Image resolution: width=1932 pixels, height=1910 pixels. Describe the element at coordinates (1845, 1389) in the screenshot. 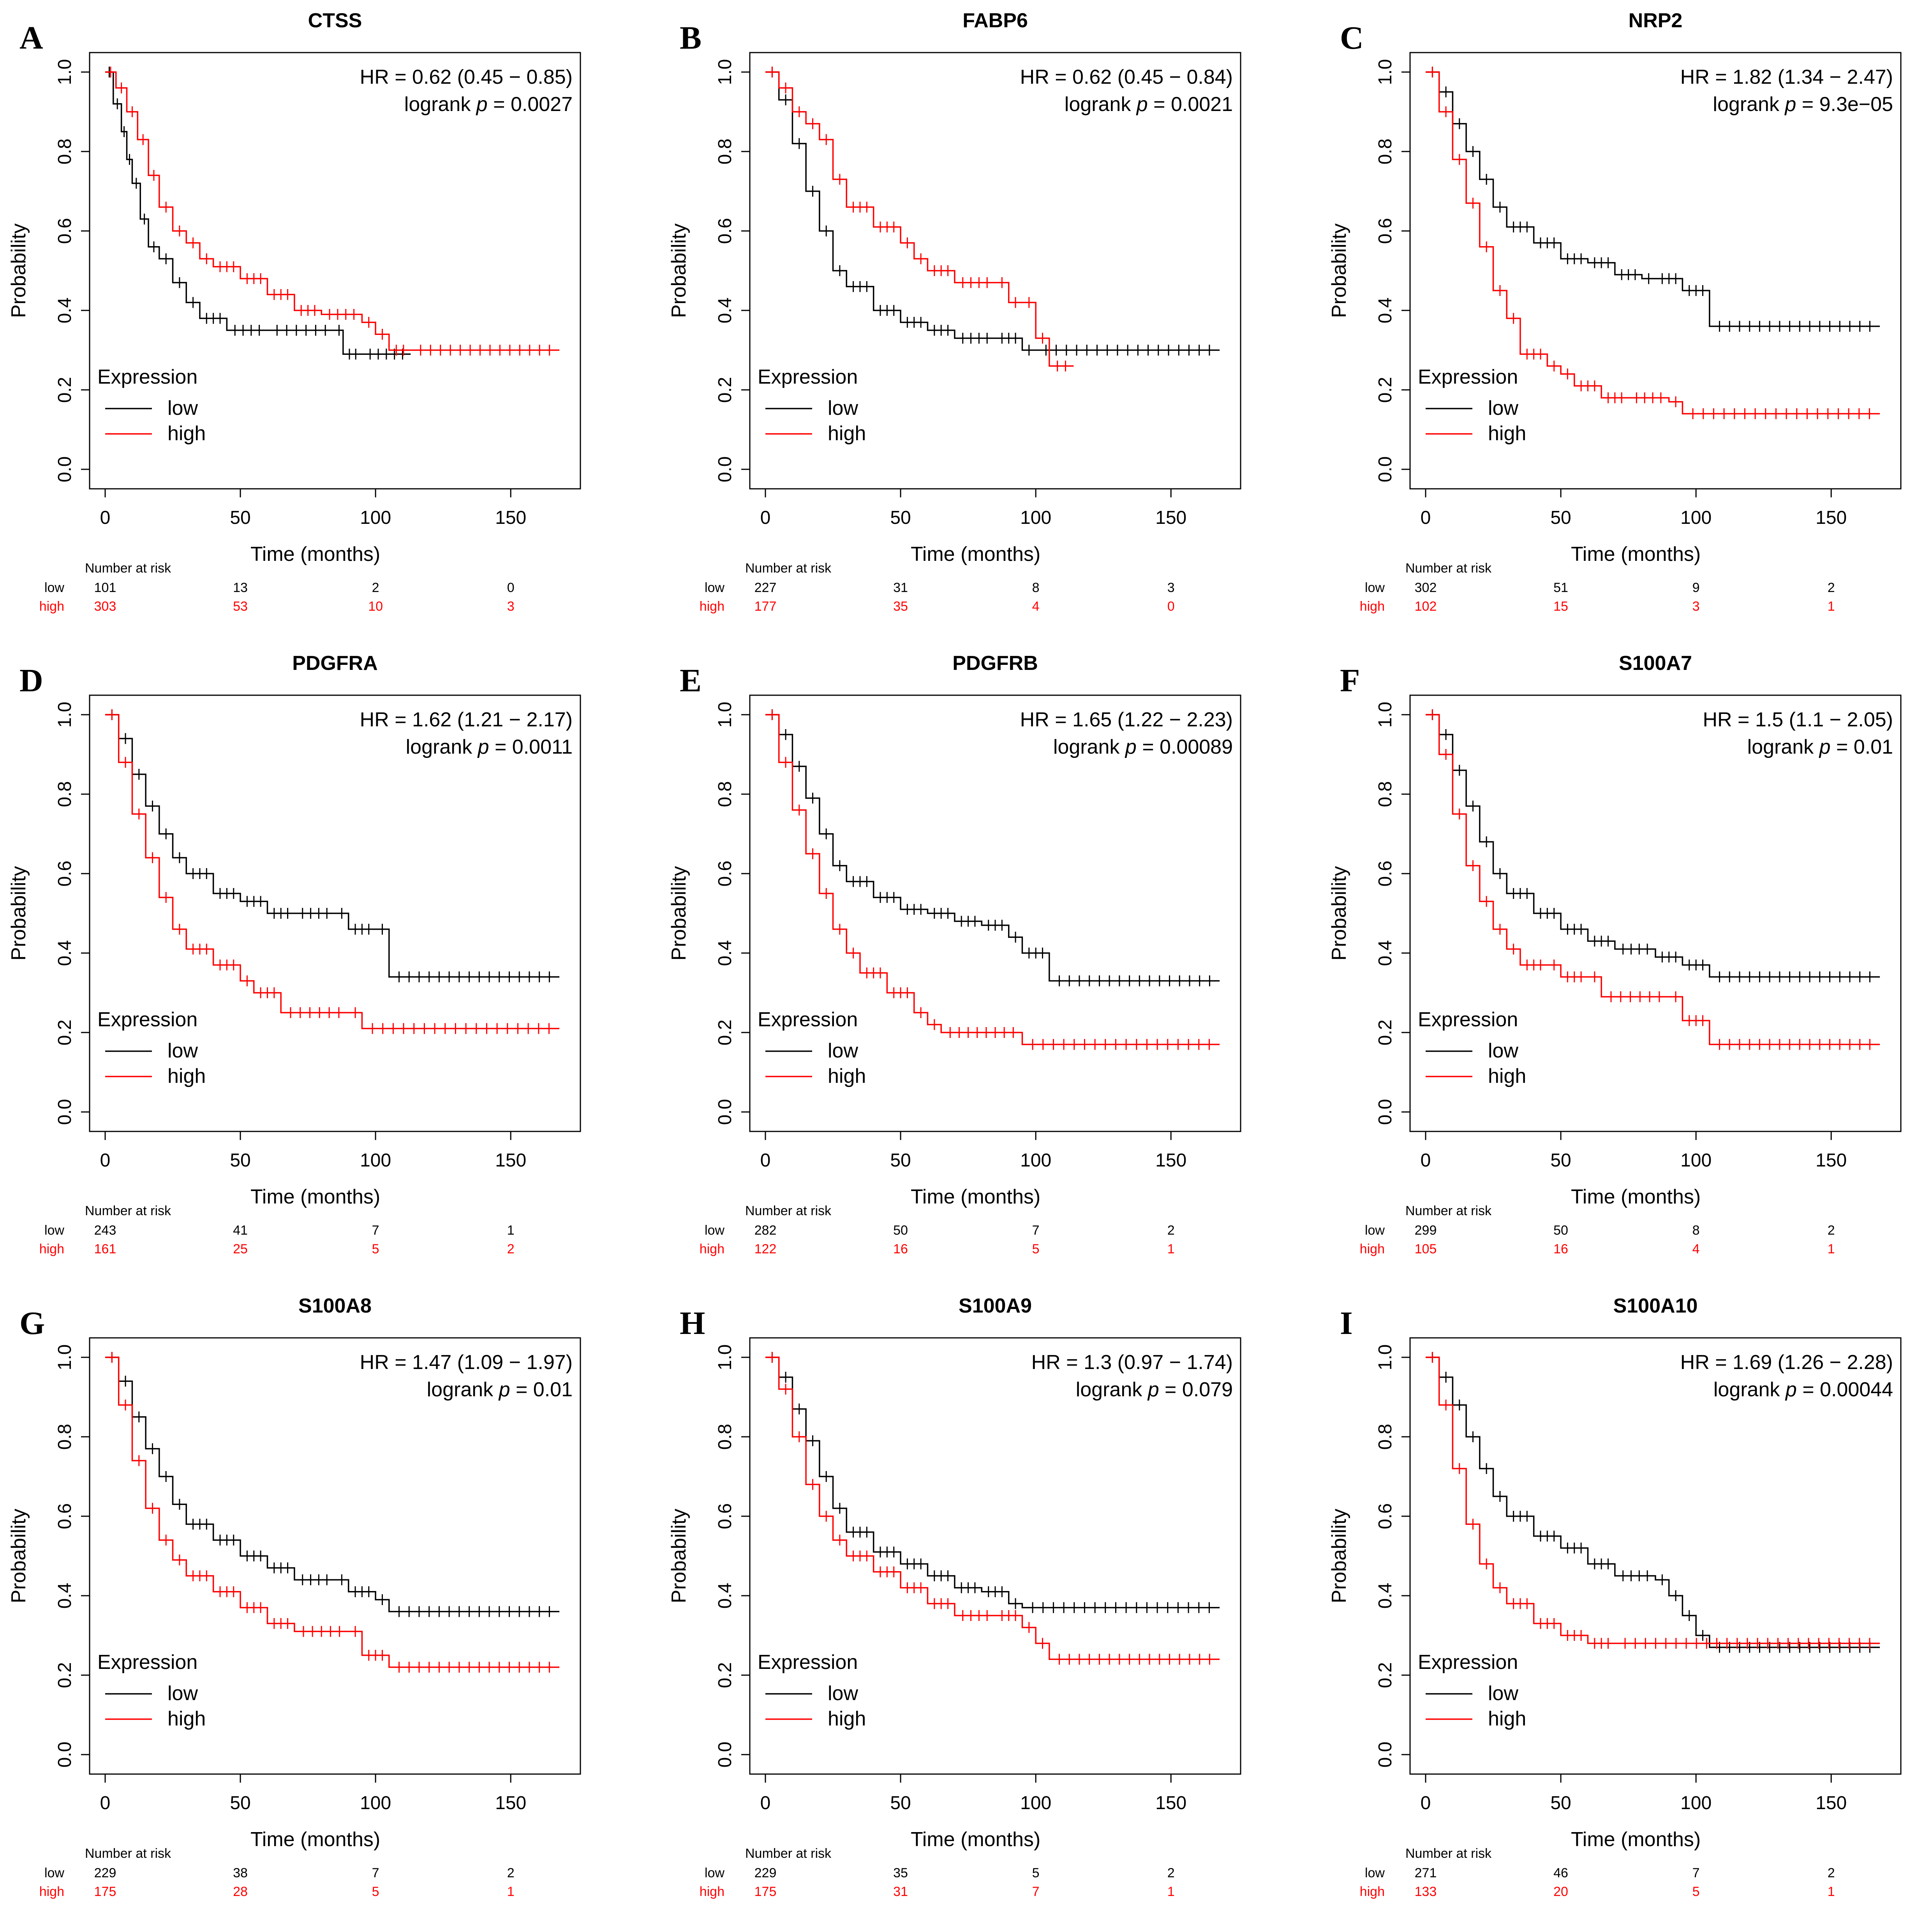

I see `p-value: = 0.00044` at that location.